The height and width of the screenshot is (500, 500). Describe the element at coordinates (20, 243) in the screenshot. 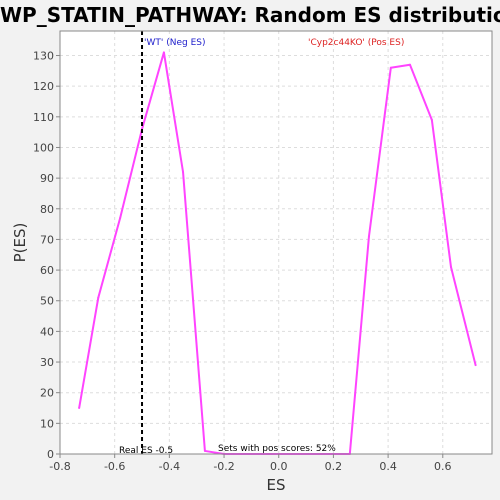

I see `y-axis-title: P(ES)` at that location.